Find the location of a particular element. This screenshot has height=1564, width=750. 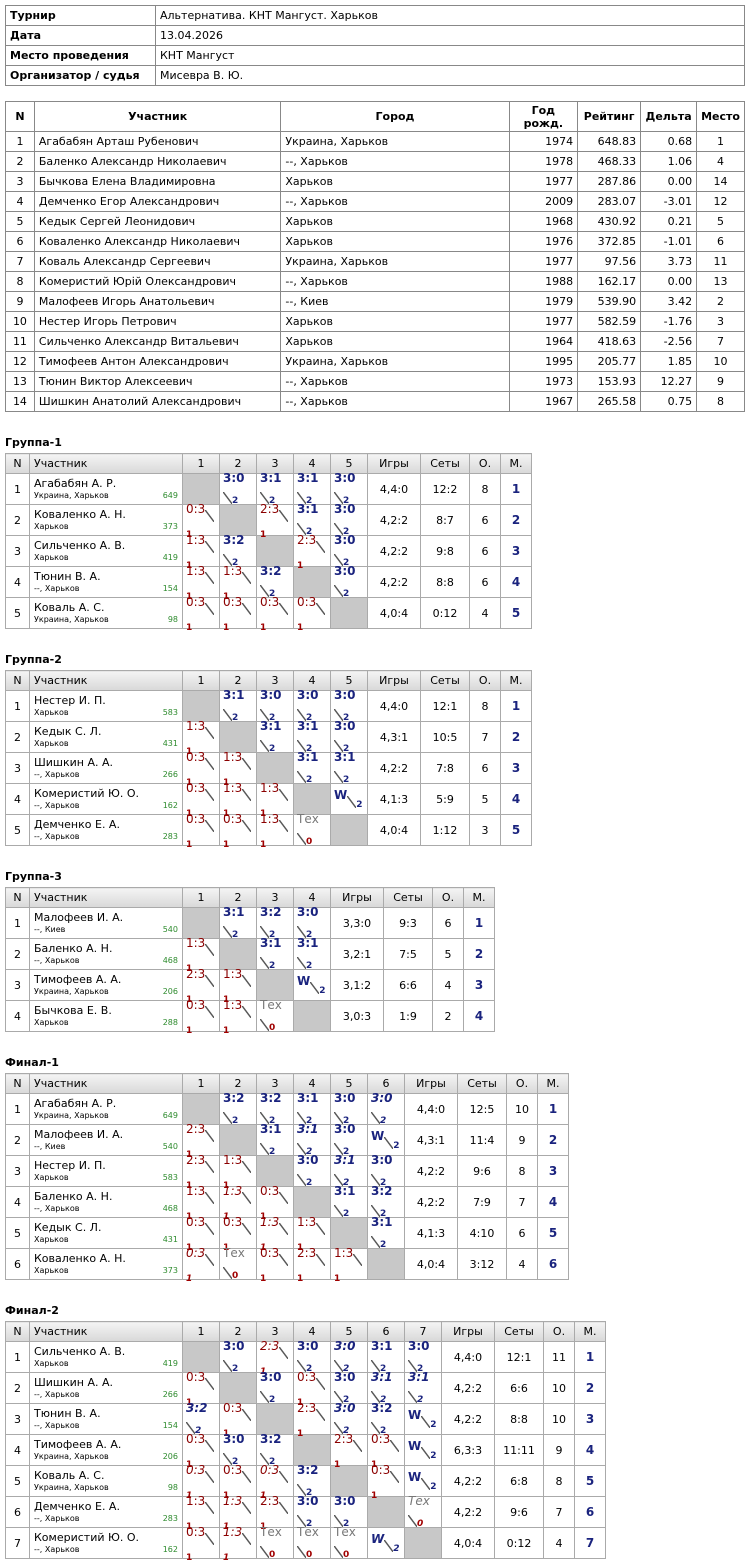

cell: Харьков is located at coordinates (395, 321).